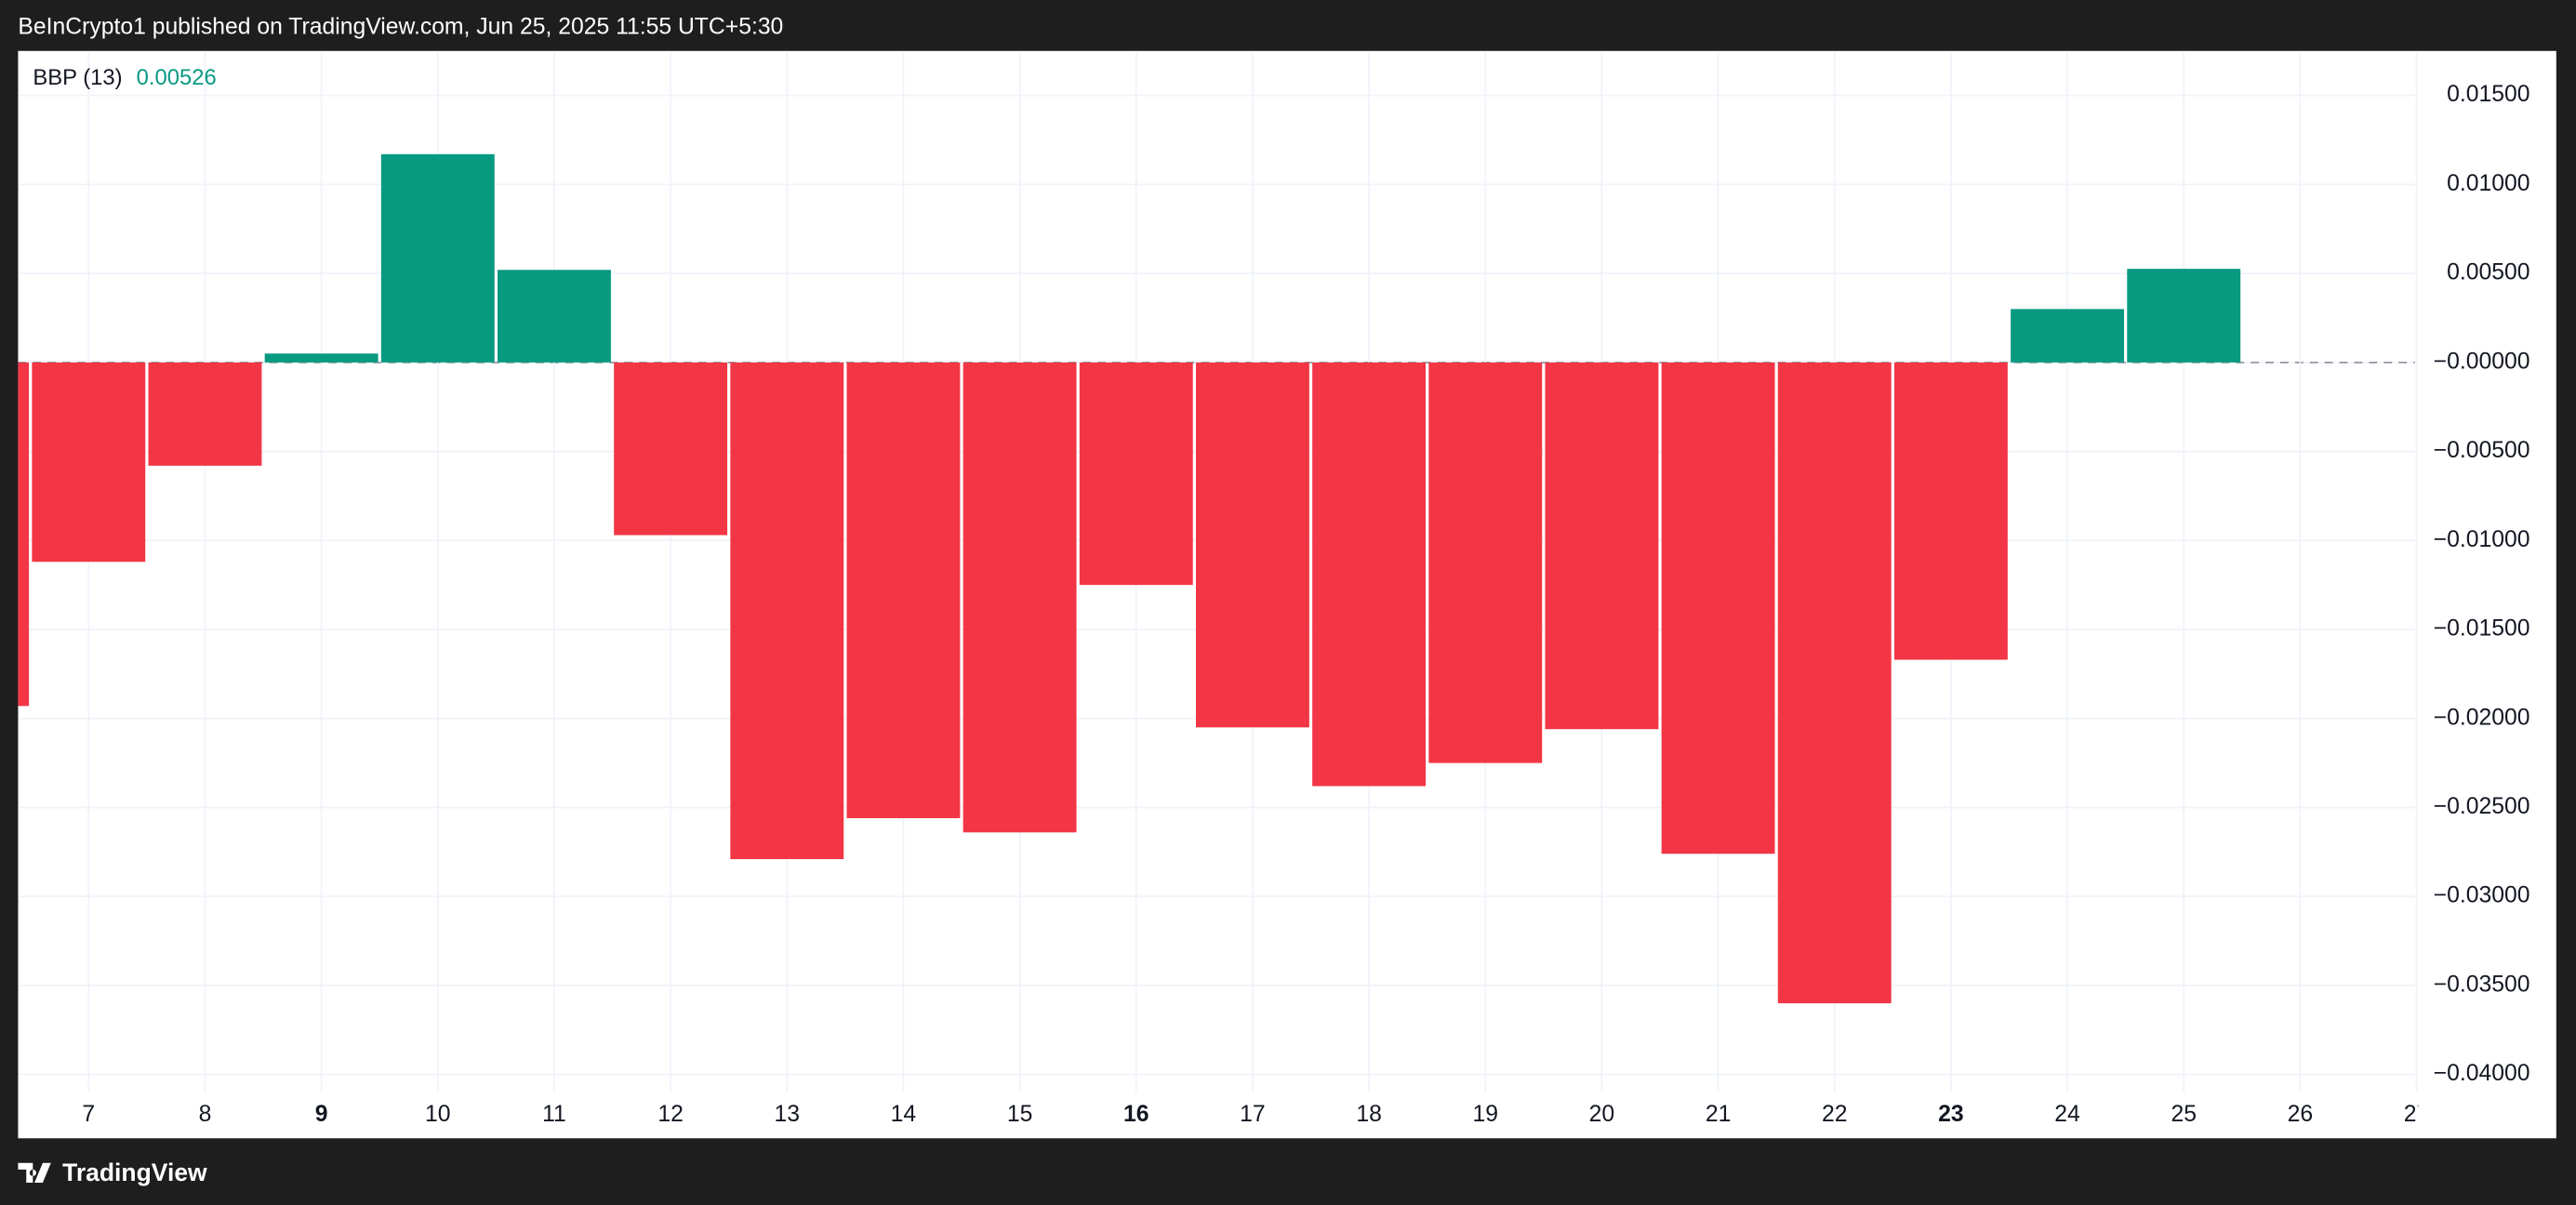 This screenshot has width=2576, height=1205. What do you see at coordinates (2184, 1114) in the screenshot?
I see `x-tick-label: 25` at bounding box center [2184, 1114].